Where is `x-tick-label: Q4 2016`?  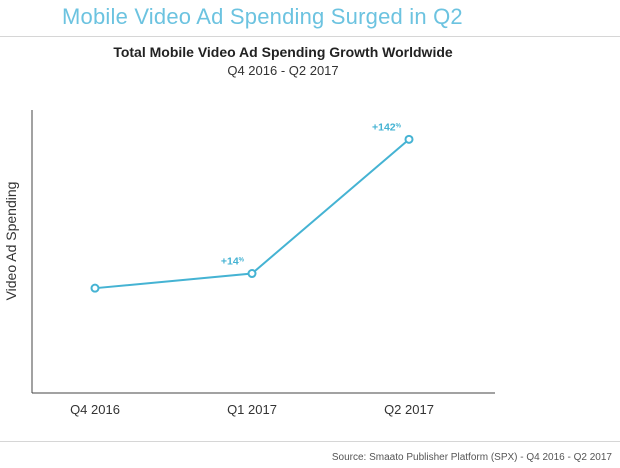
x-tick-label: Q4 2016 is located at coordinates (95, 409).